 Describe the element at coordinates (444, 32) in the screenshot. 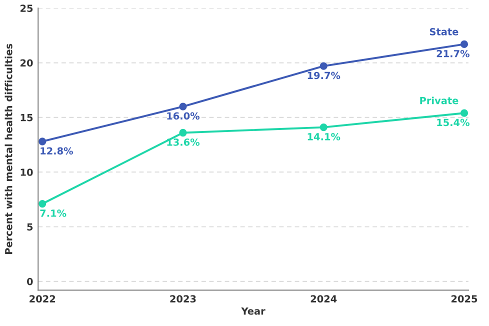

I see `series-label: State` at that location.